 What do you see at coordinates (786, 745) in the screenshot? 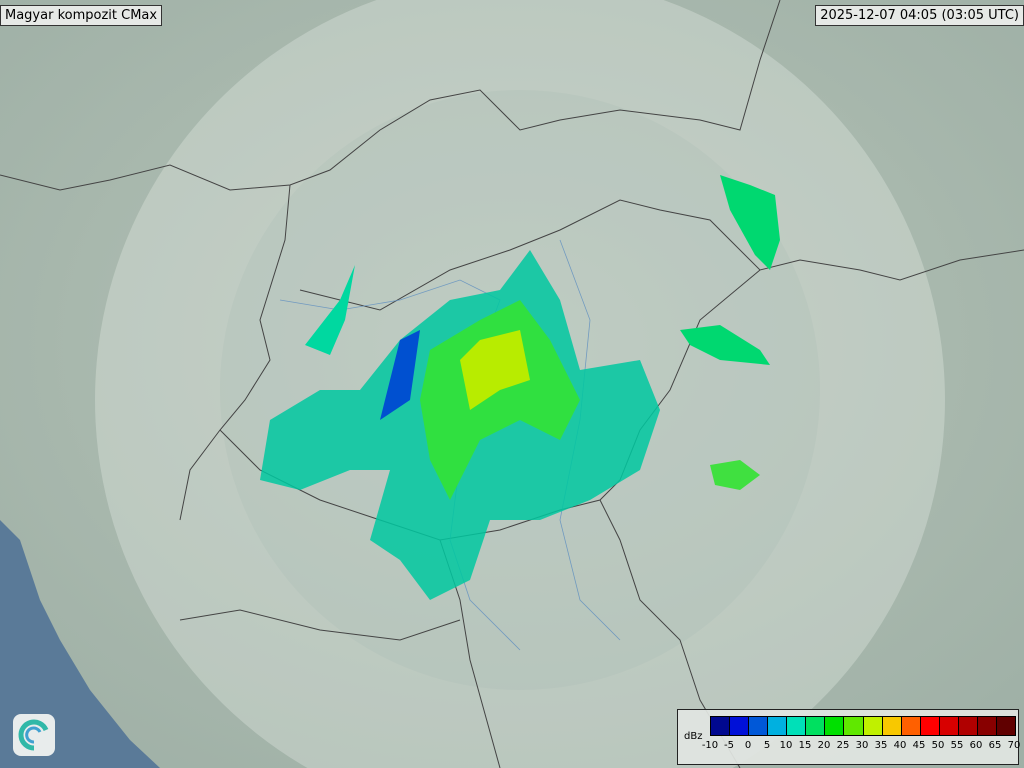
I see `legend-tick-label: 10` at bounding box center [786, 745].